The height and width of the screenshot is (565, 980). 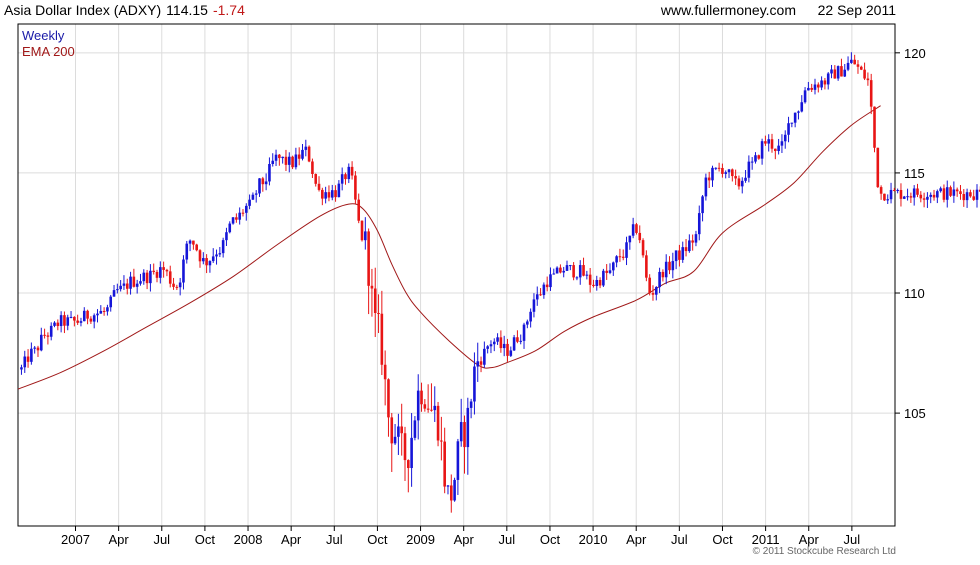 I want to click on y-tick-label: 115, so click(x=914, y=173).